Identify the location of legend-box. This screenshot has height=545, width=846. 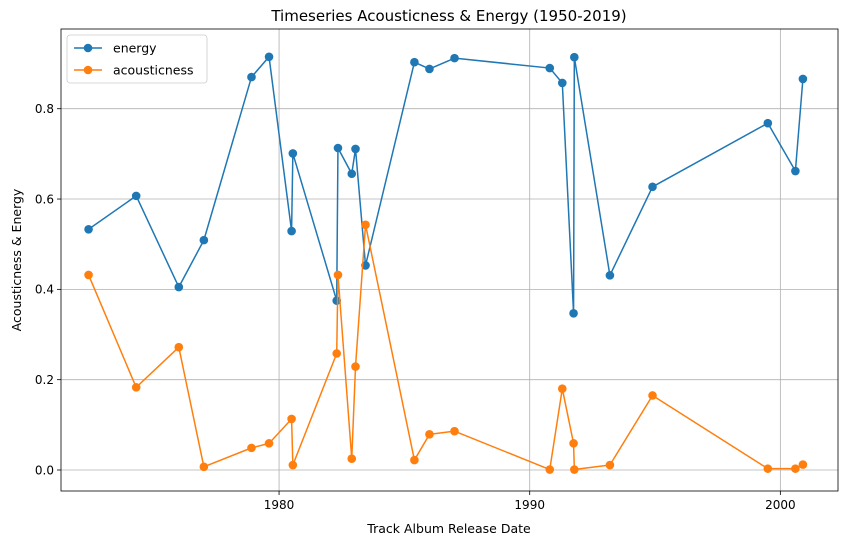
(137, 59).